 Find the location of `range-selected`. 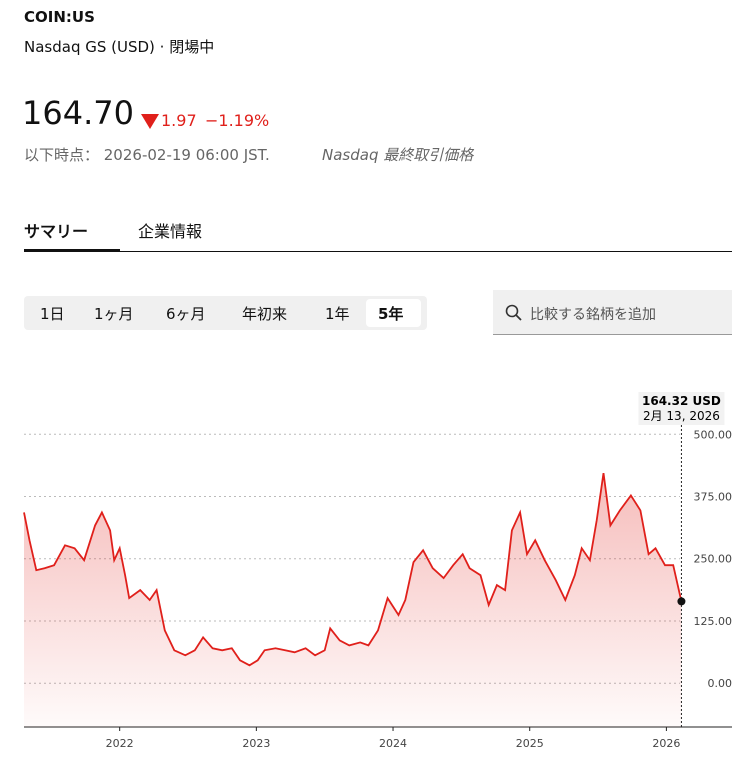

range-selected is located at coordinates (393, 313).